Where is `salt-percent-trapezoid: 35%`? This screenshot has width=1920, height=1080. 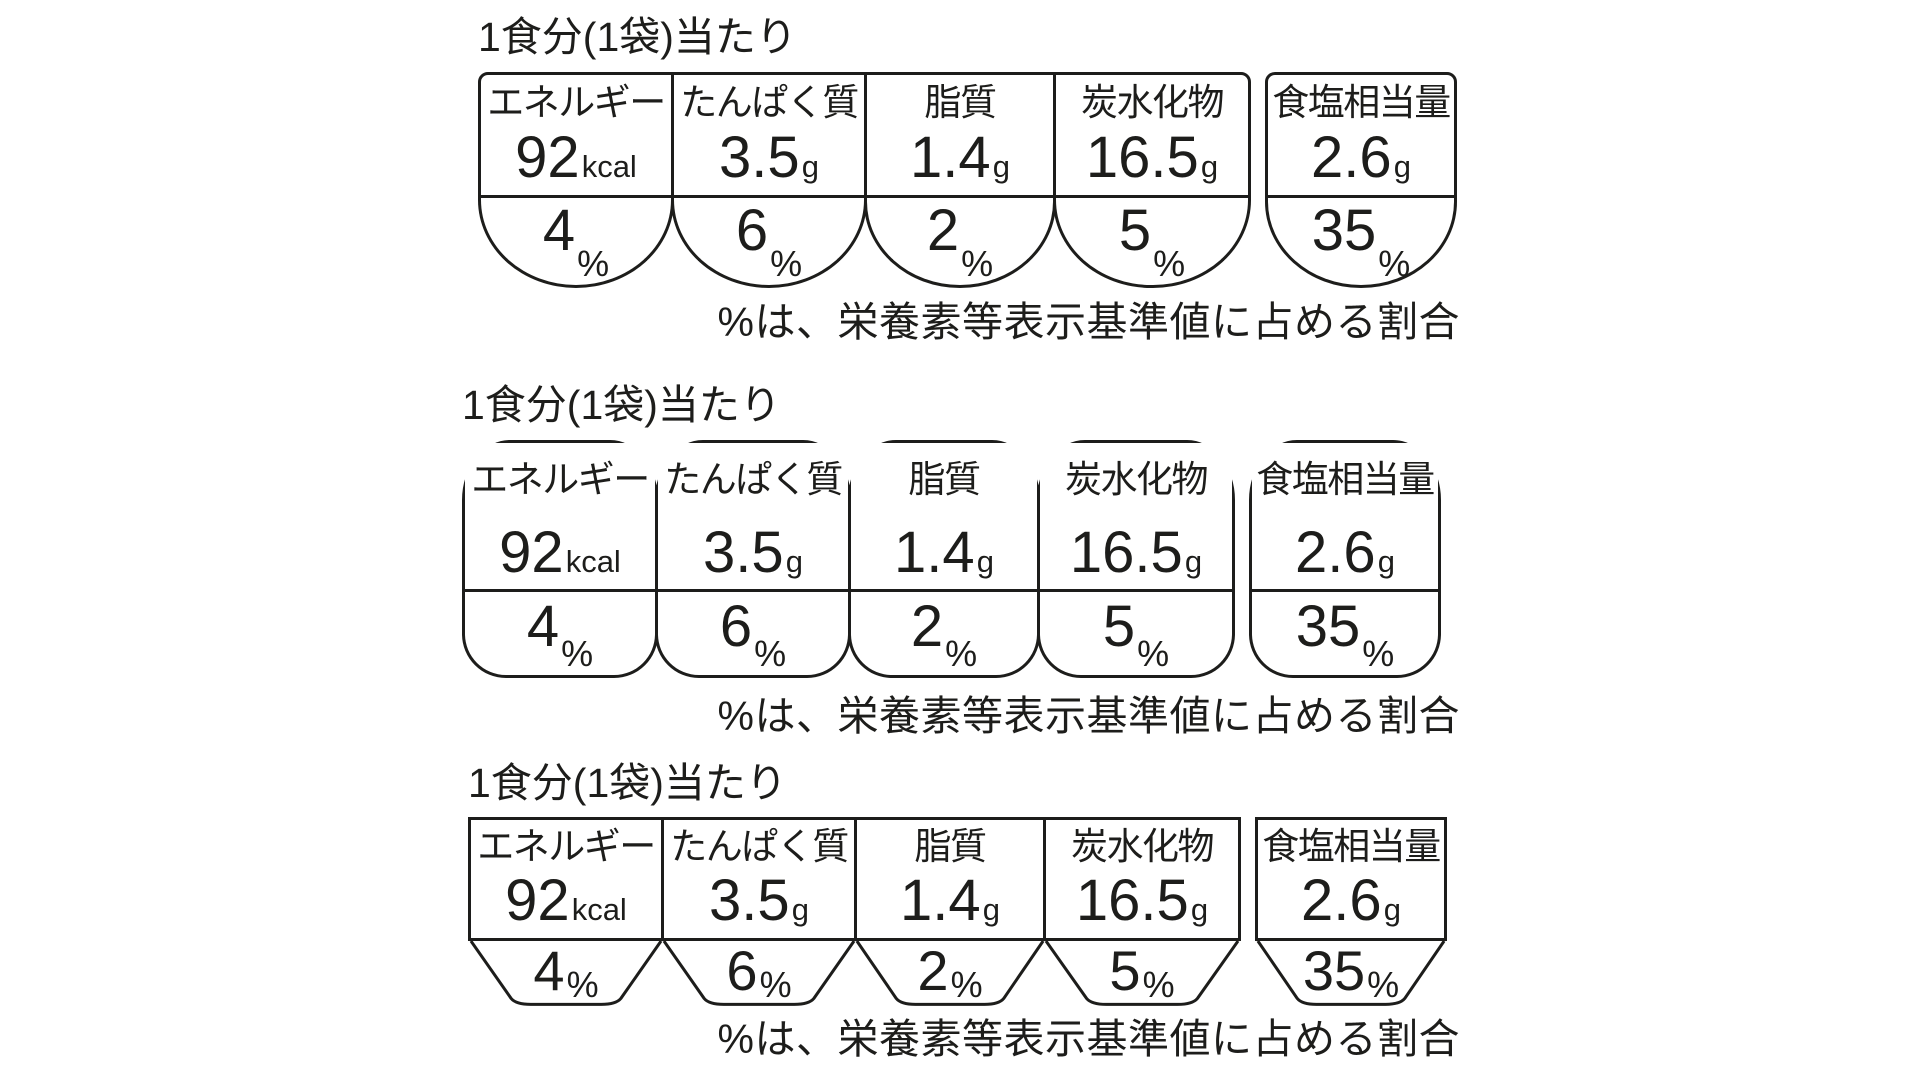 salt-percent-trapezoid: 35% is located at coordinates (1351, 974).